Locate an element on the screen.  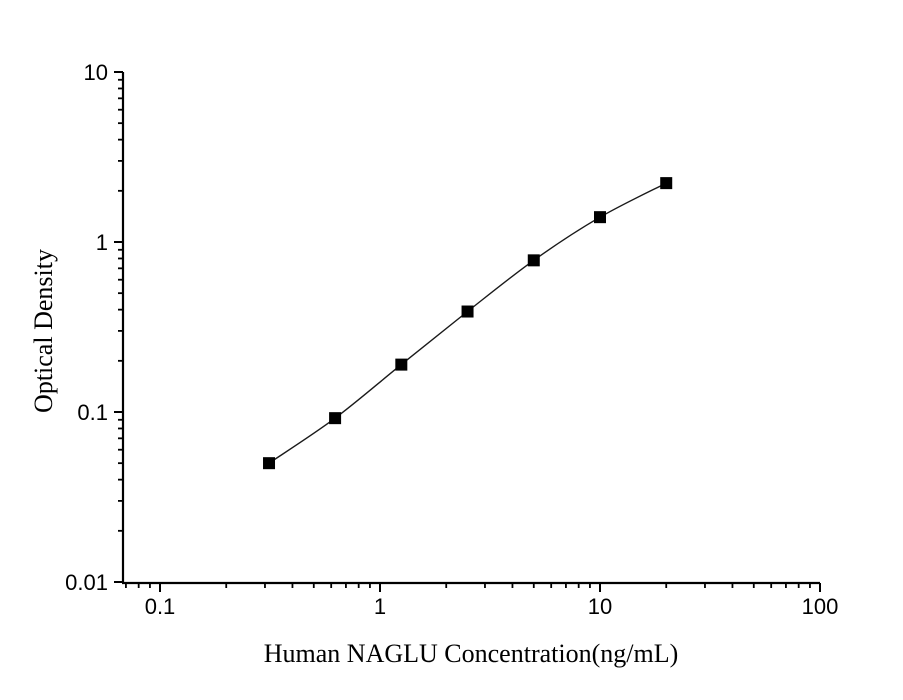
x-tick-label: 1 is located at coordinates (380, 606).